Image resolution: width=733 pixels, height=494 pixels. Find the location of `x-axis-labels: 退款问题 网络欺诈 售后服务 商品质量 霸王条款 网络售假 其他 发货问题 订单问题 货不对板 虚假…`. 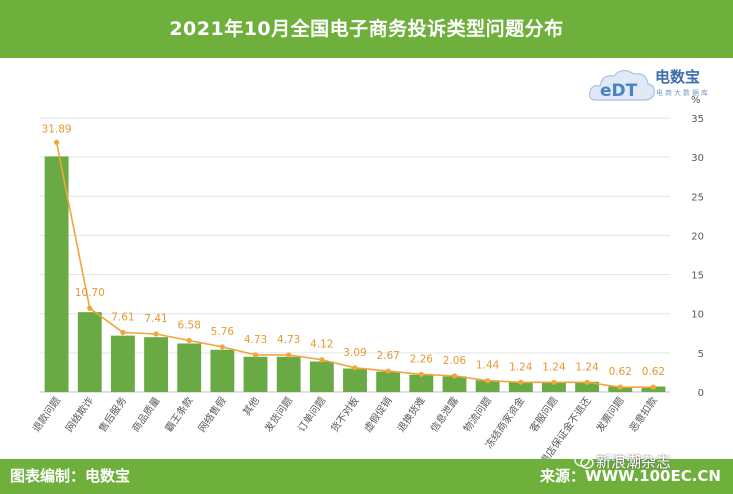

x-axis-labels: 退款问题 网络欺诈 售后服务 商品质量 霸王条款 网络售假 其他 发货问题 订单问题 货不对板 虚假… is located at coordinates (344, 426).